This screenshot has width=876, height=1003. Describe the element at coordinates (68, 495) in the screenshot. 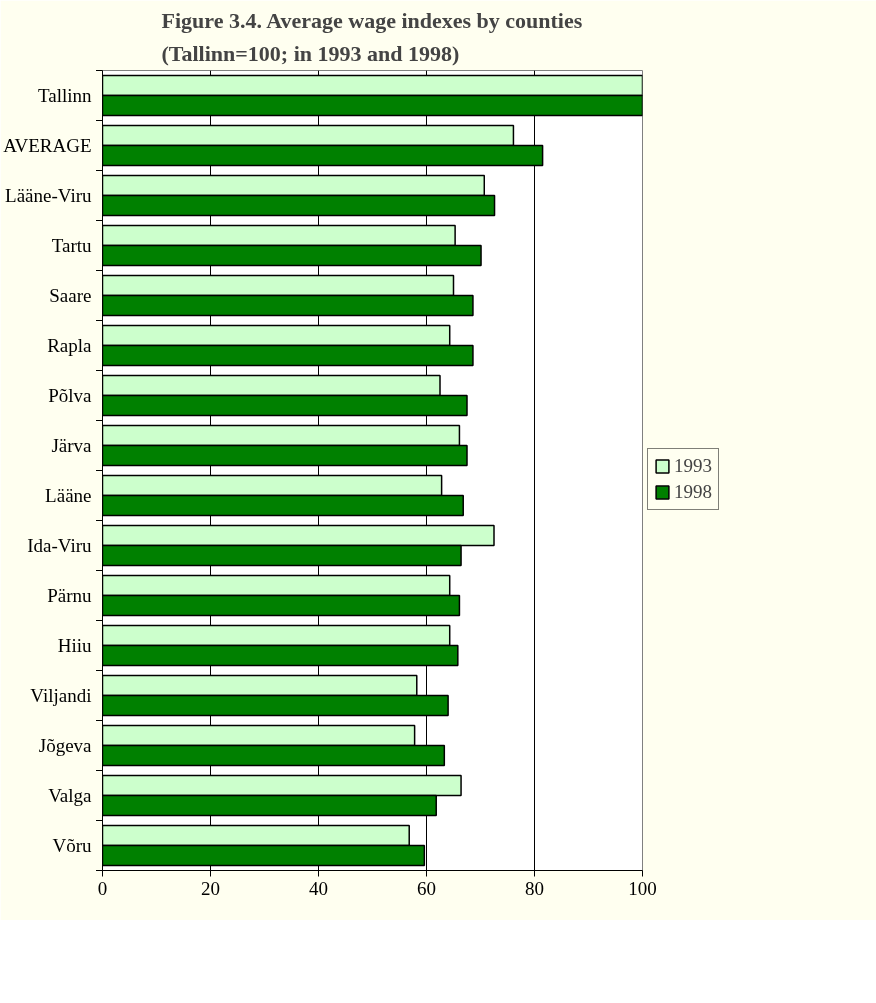

I see `y-tick-label: Lääne` at that location.